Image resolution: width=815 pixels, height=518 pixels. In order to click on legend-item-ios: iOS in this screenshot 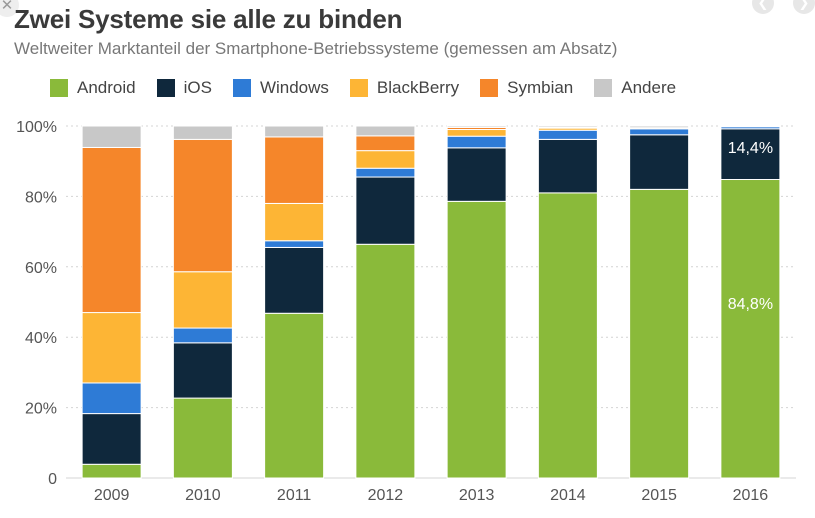, I will do `click(184, 88)`.